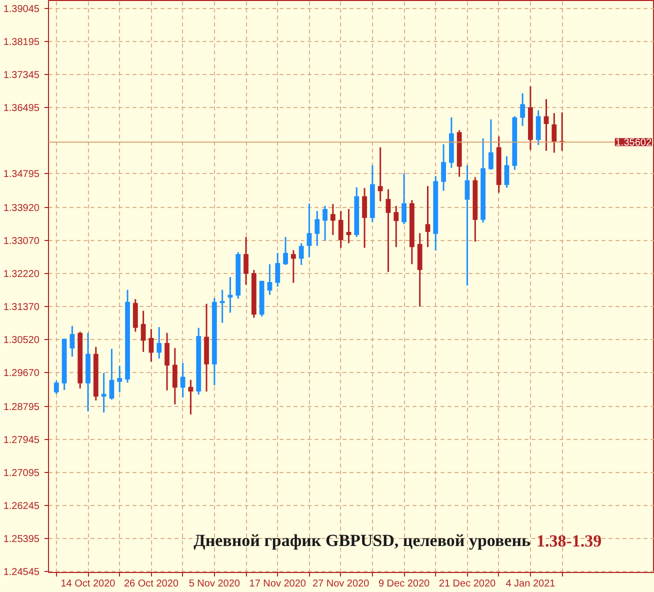 The height and width of the screenshot is (592, 654). What do you see at coordinates (277, 584) in the screenshot?
I see `x-tick-label: 17 Nov 2020` at bounding box center [277, 584].